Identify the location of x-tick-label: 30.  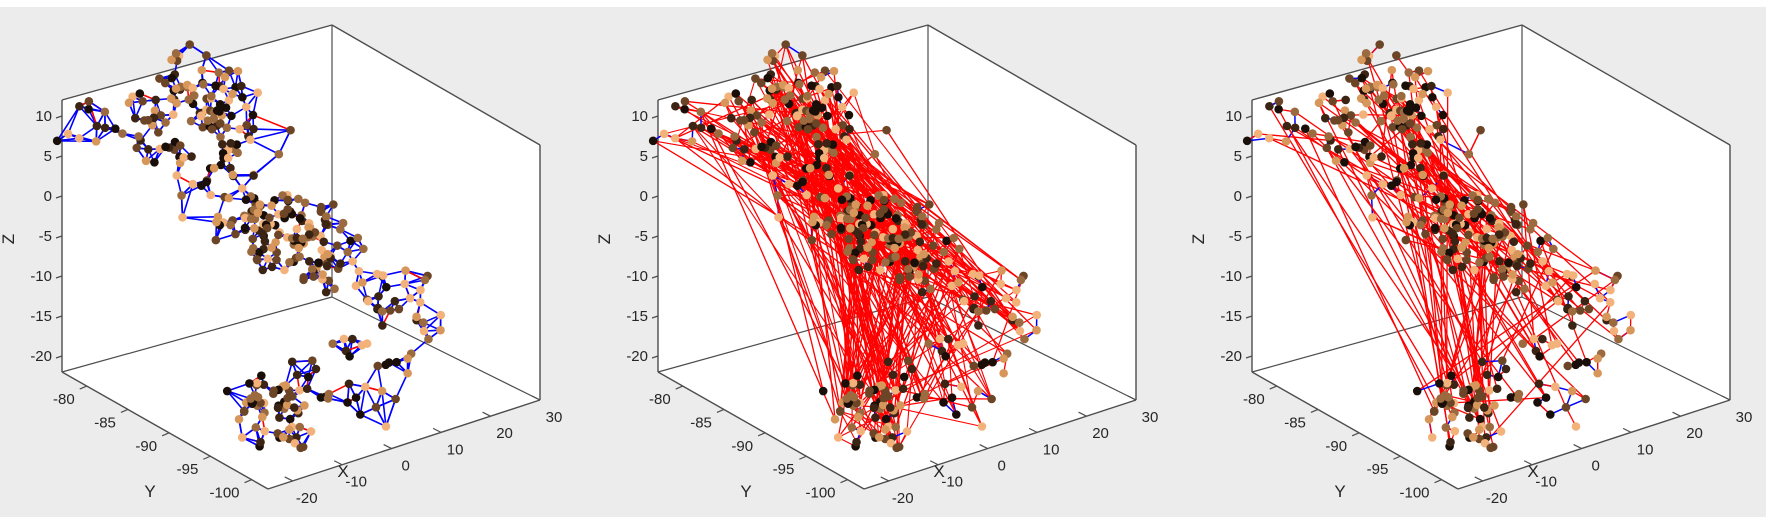
(554, 417).